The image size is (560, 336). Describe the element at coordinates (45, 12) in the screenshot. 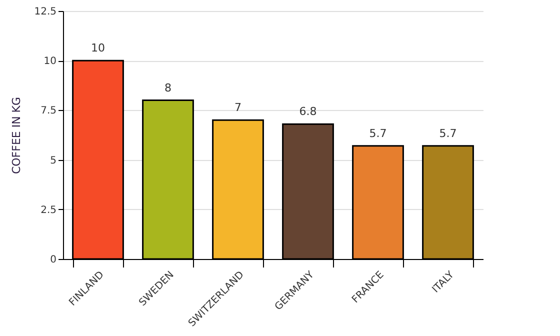

I see `y-tick-label: 12.5` at that location.